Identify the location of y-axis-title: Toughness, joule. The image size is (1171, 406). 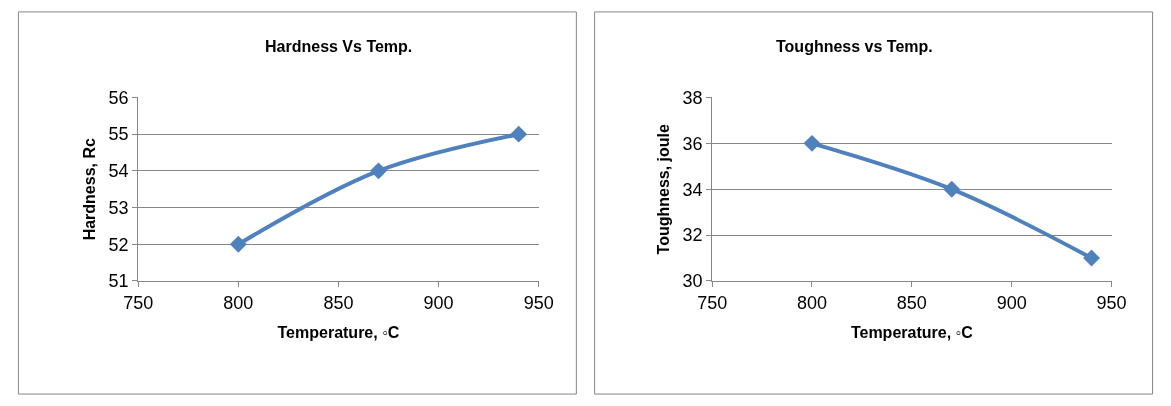
(664, 189).